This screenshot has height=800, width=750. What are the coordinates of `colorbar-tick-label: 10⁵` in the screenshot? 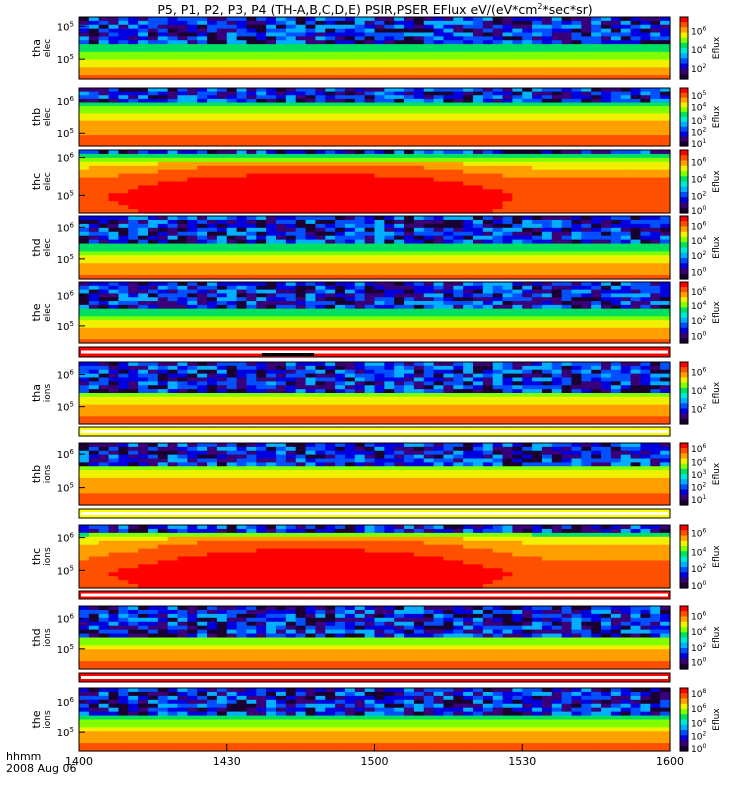 It's located at (698, 96).